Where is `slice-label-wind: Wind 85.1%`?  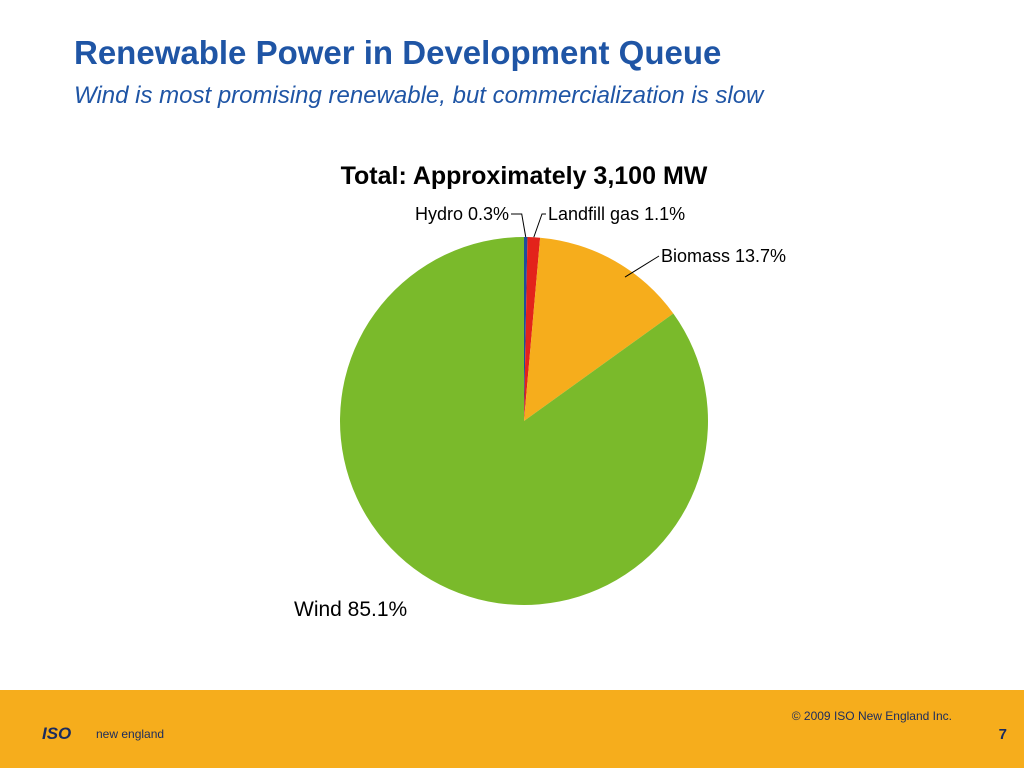
slice-label-wind: Wind 85.1% is located at coordinates (350, 609).